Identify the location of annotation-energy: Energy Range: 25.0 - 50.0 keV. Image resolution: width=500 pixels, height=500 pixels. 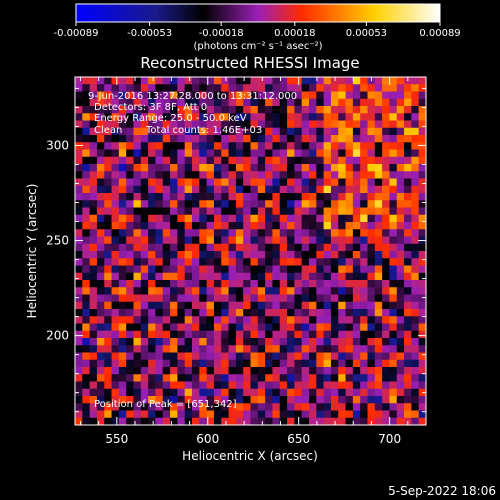
(170, 118).